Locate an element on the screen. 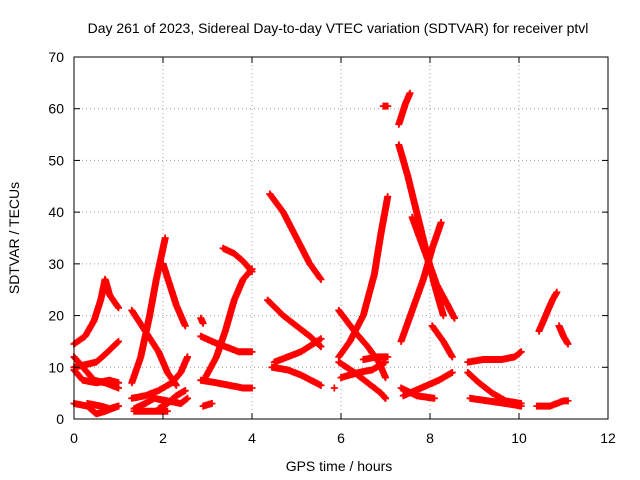  x-axis-label: GPS time / hours is located at coordinates (339, 466).